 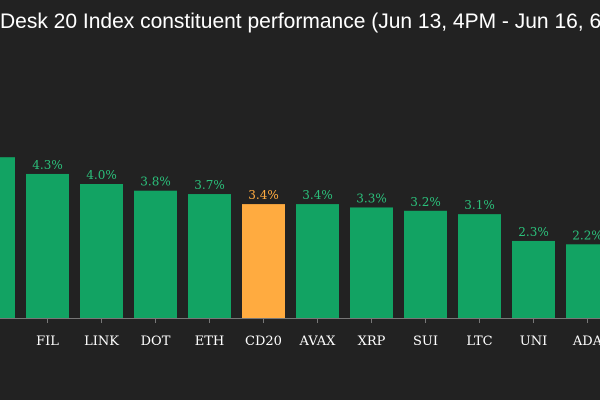 What do you see at coordinates (533, 279) in the screenshot?
I see `bar-uni` at bounding box center [533, 279].